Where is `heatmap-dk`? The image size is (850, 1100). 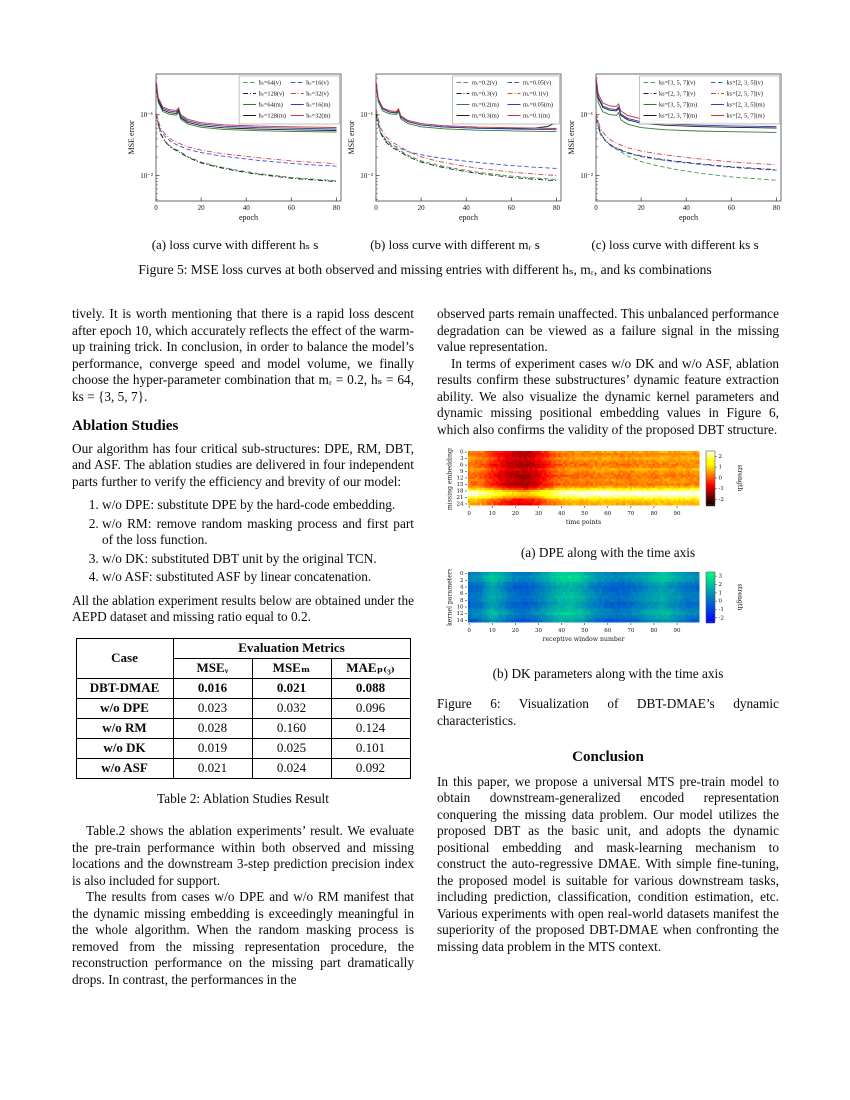
heatmap-dk is located at coordinates (608, 616).